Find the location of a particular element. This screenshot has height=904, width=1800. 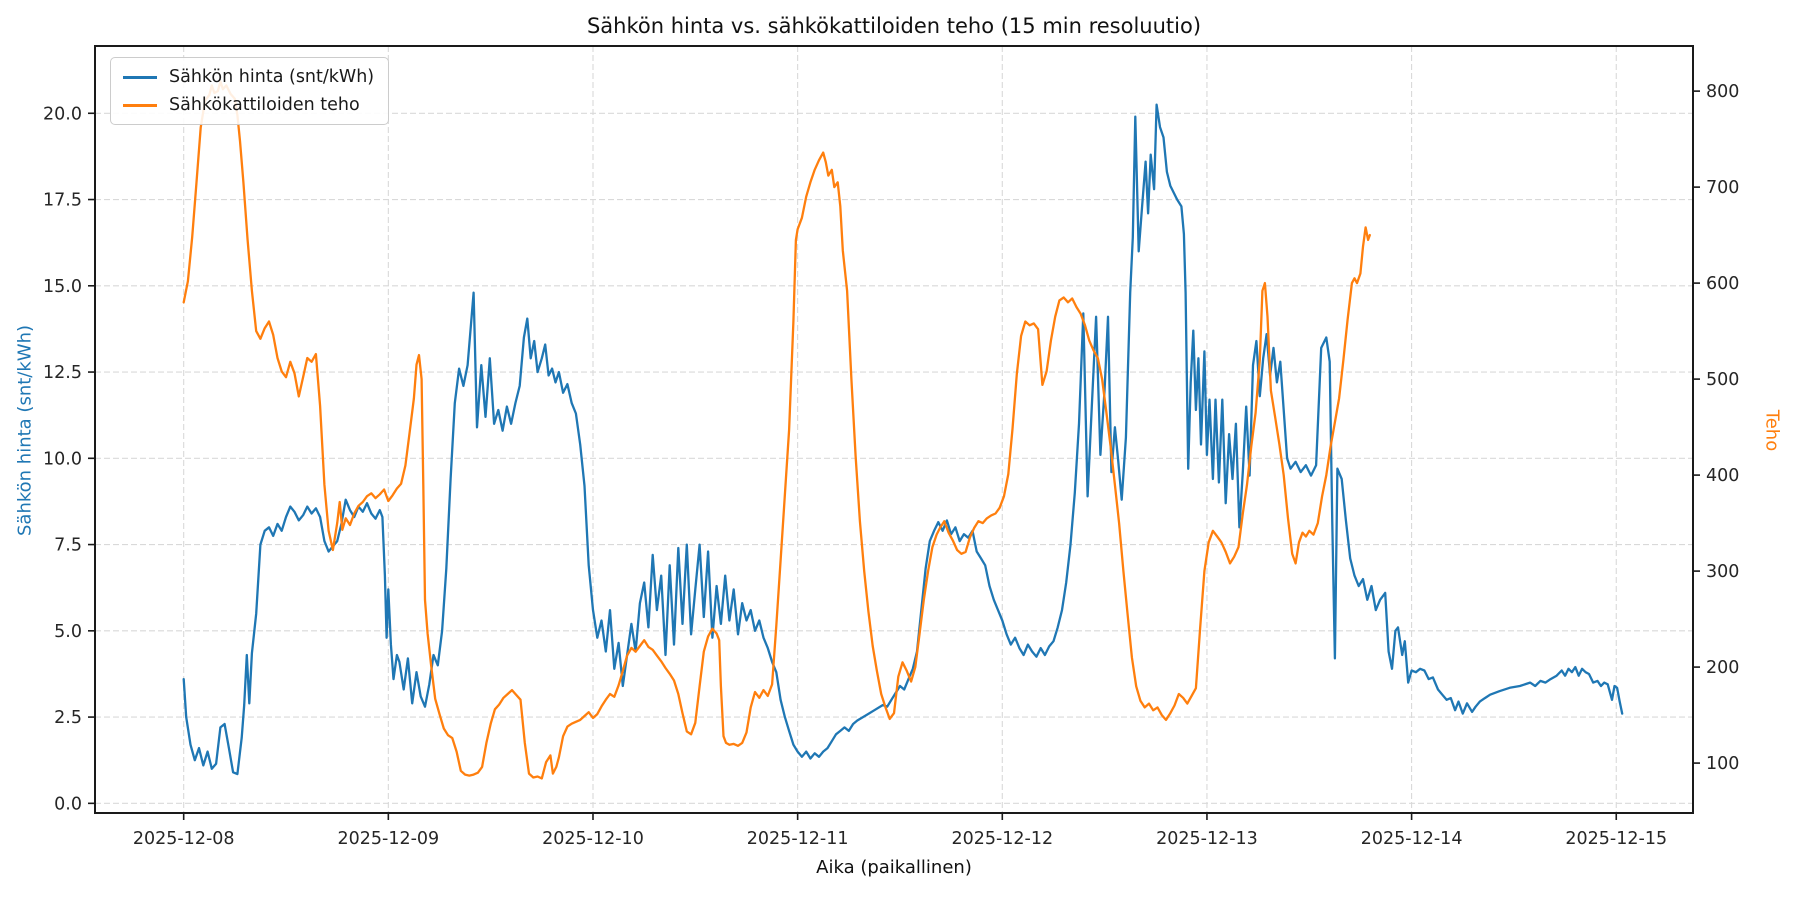

x-tick-label: 2025-12-13 is located at coordinates (1207, 839).